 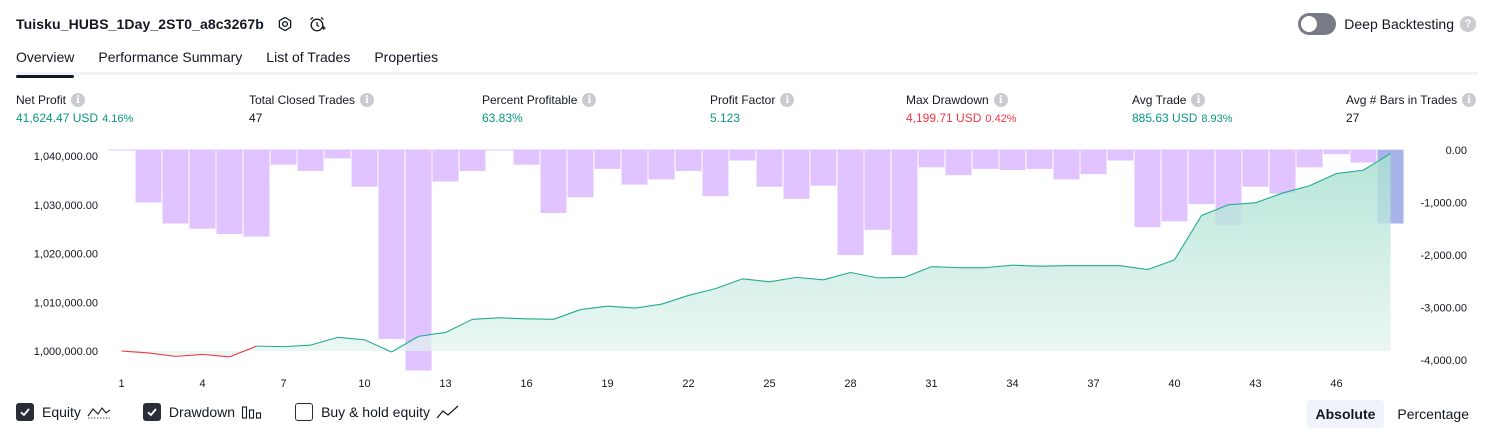 I want to click on tab-list-of-trades: List of Trades, so click(x=308, y=57).